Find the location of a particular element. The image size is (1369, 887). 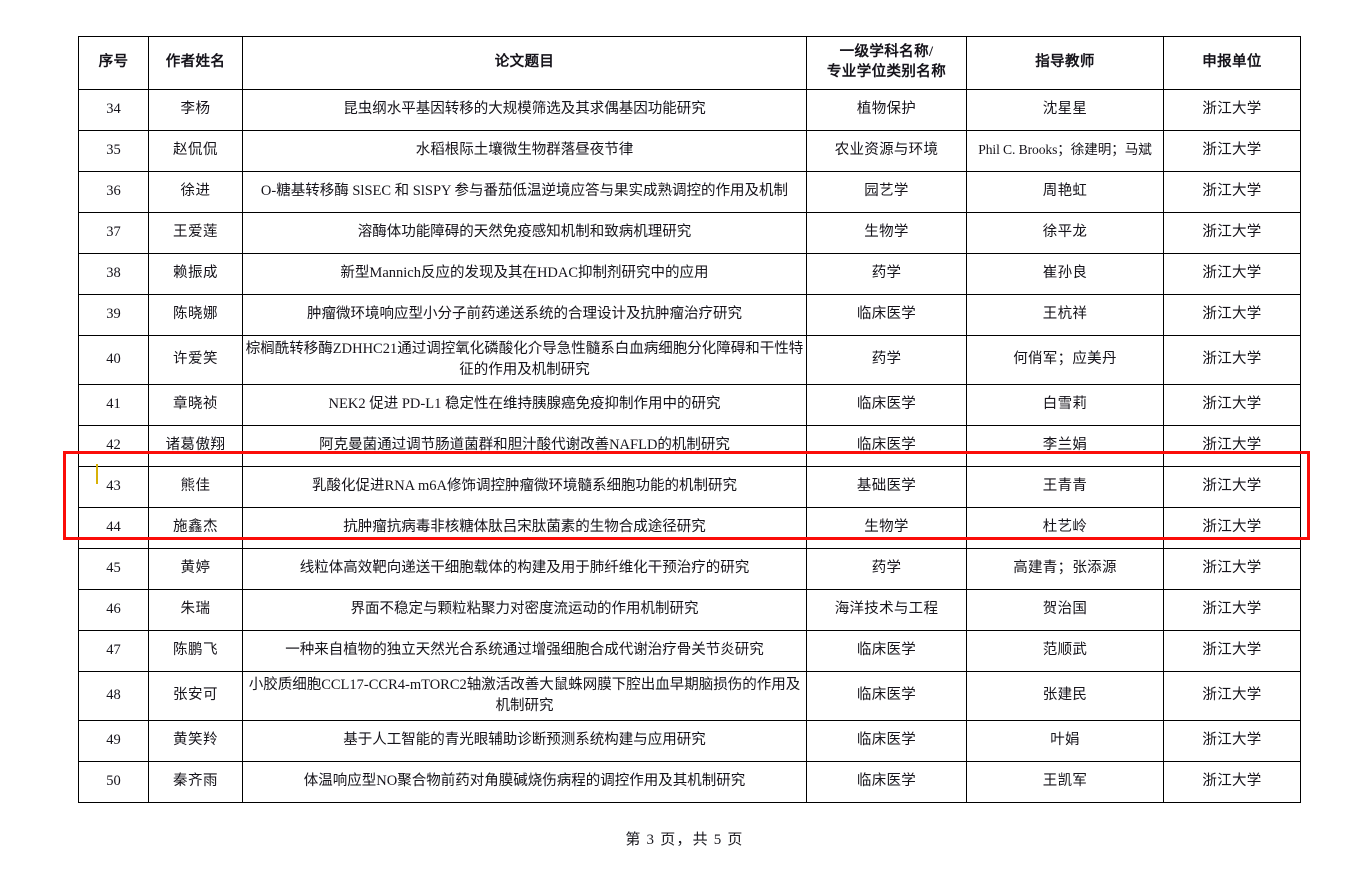

cell-title: 溶酶体功能障碍的天然免疫感知机制和致病机理研究 is located at coordinates (524, 233).